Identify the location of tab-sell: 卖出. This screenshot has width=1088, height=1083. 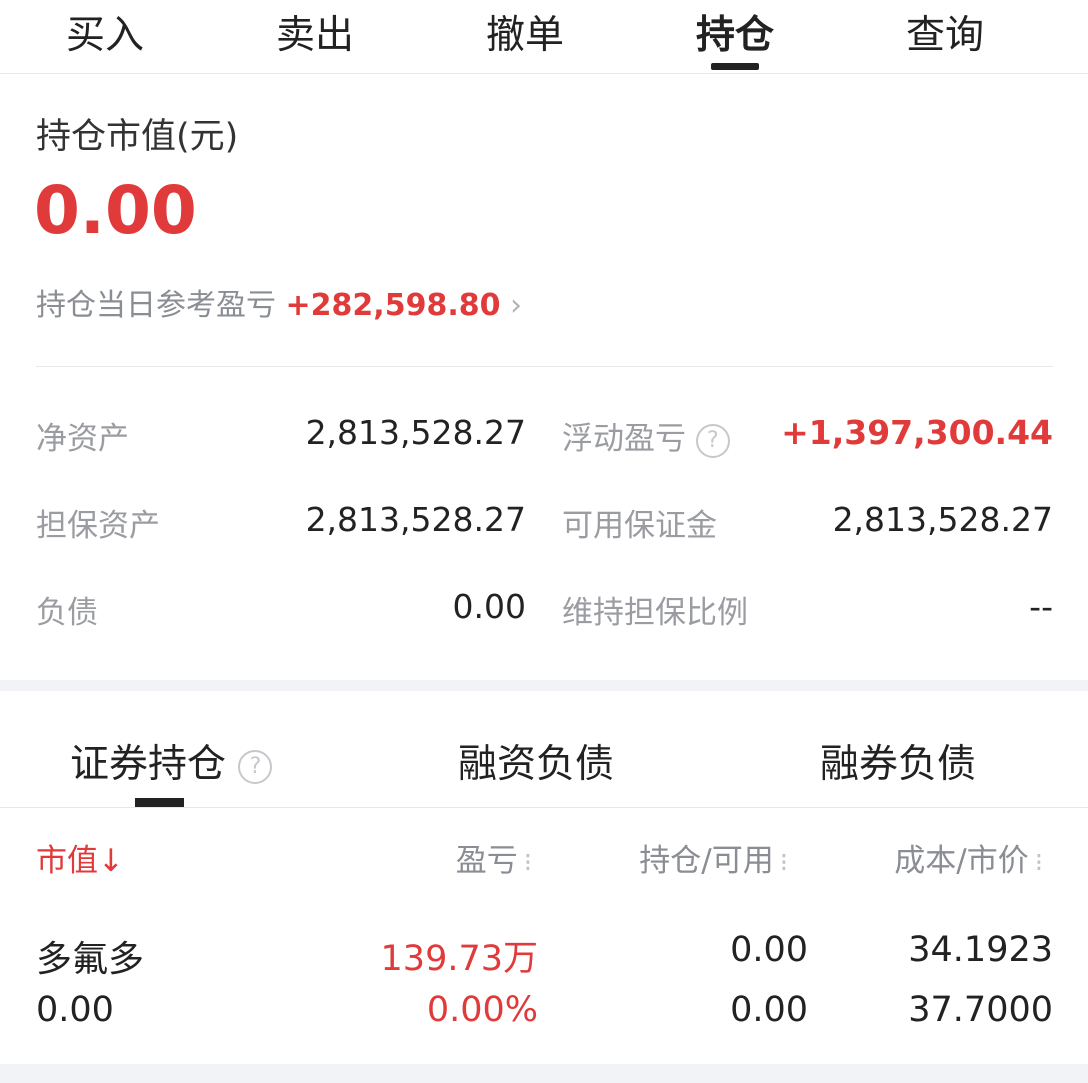
(314, 35).